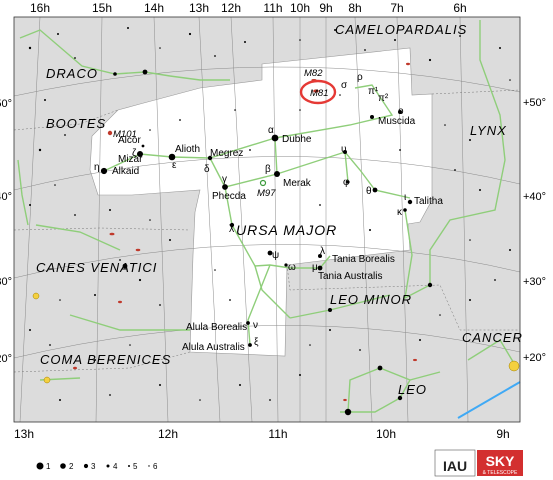 This screenshot has width=553, height=480. I want to click on ra-bottom-10h: 10h, so click(386, 434).